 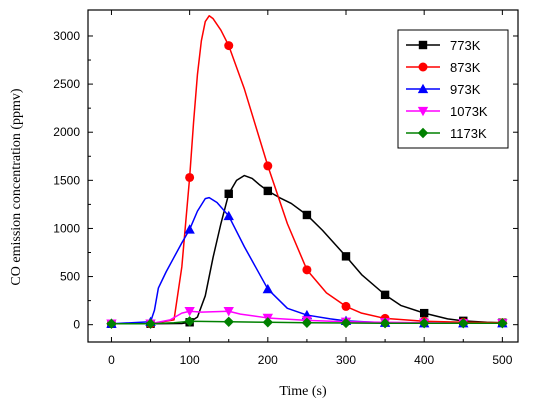 I want to click on y-tick-label: 2500, so click(x=66, y=84).